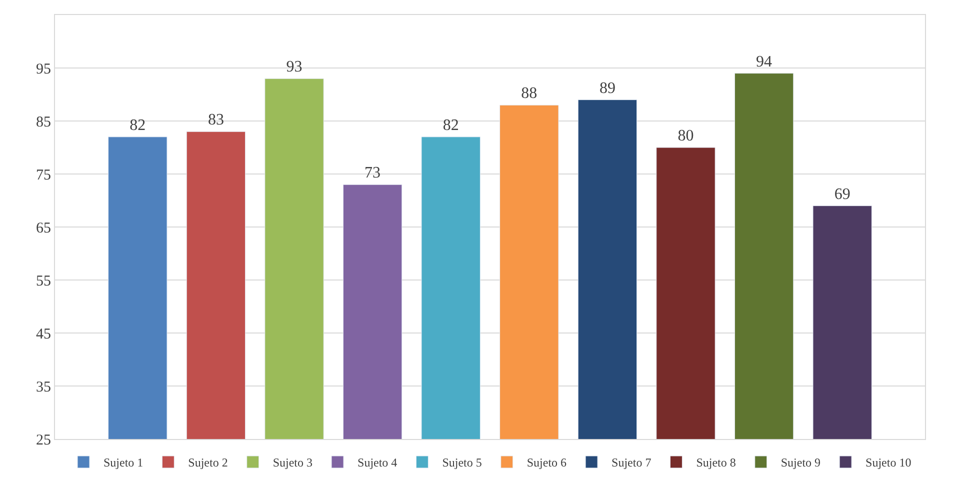  Describe the element at coordinates (43, 122) in the screenshot. I see `y-tick-label: 85` at that location.